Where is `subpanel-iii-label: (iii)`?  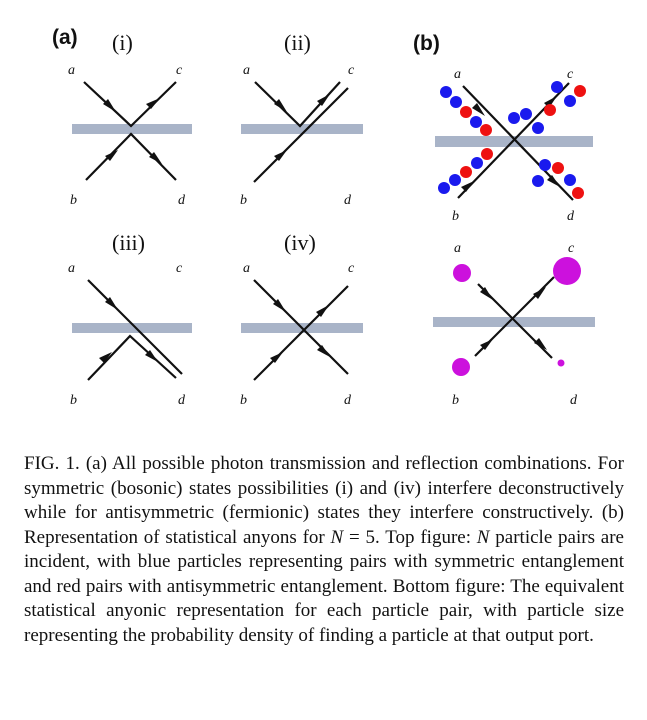
subpanel-iii-label: (iii) is located at coordinates (128, 242).